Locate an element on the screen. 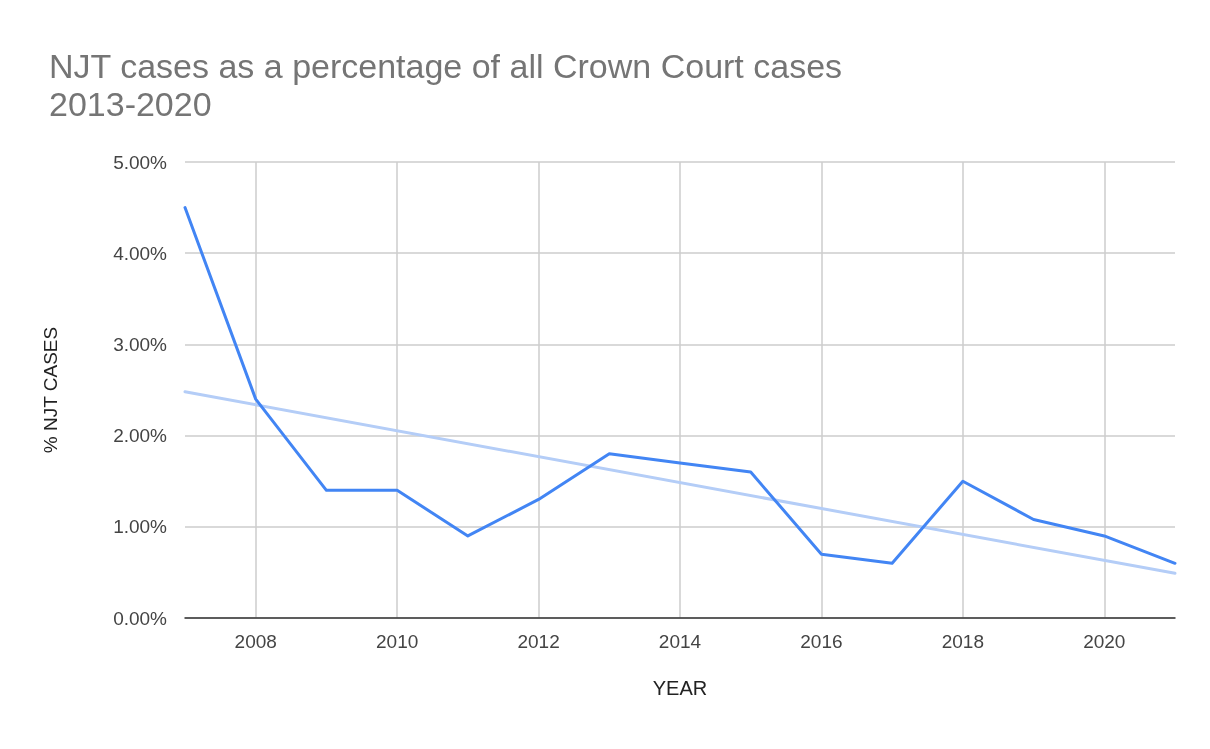  x-tick-label: 2012 is located at coordinates (538, 641).